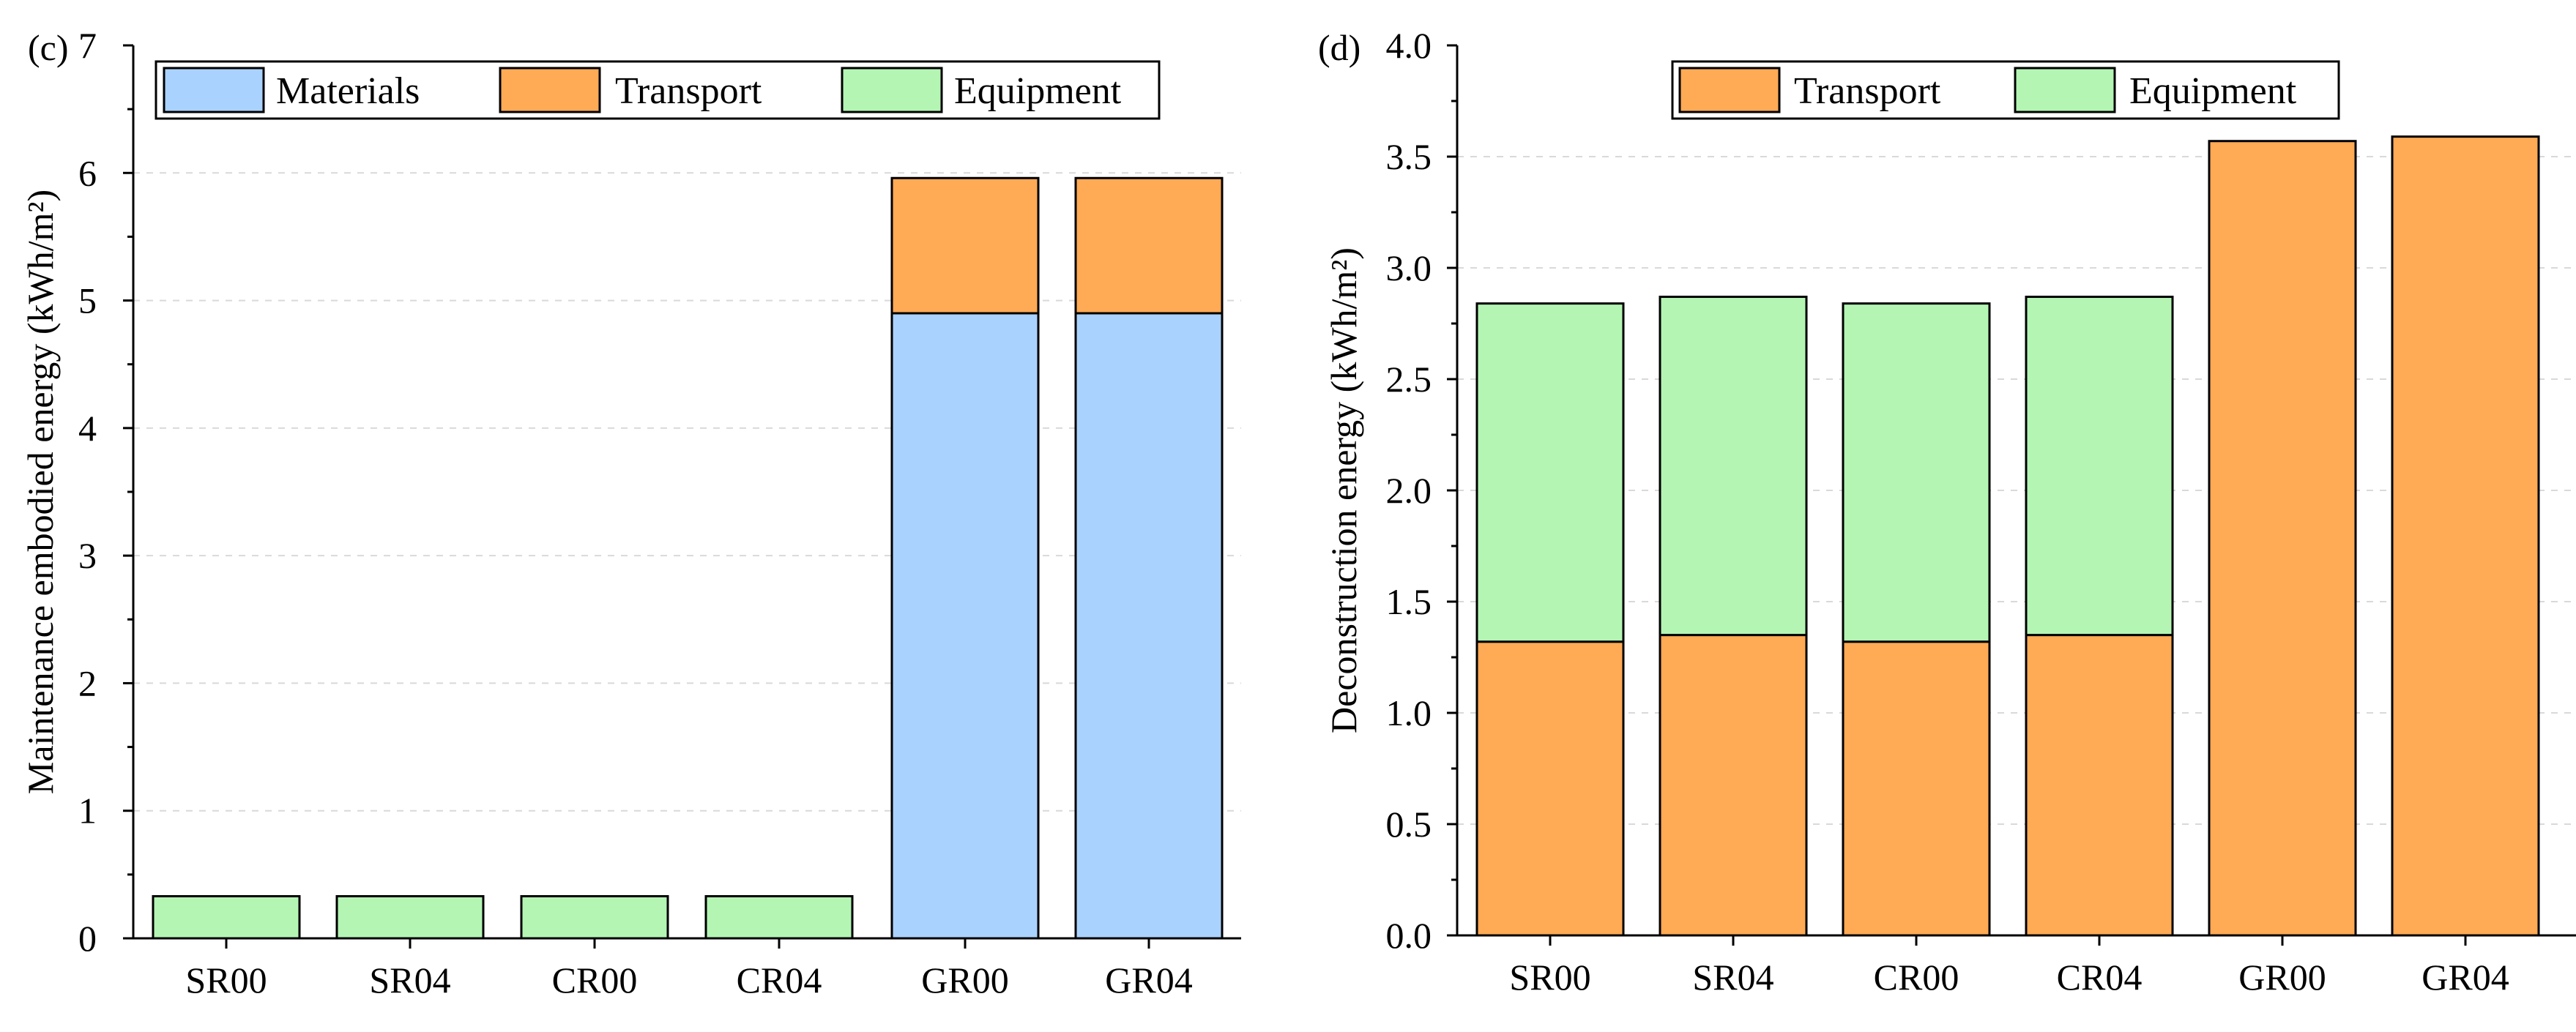 This screenshot has height=1032, width=2576. Describe the element at coordinates (1339, 47) in the screenshot. I see `panel-label: (d)` at that location.